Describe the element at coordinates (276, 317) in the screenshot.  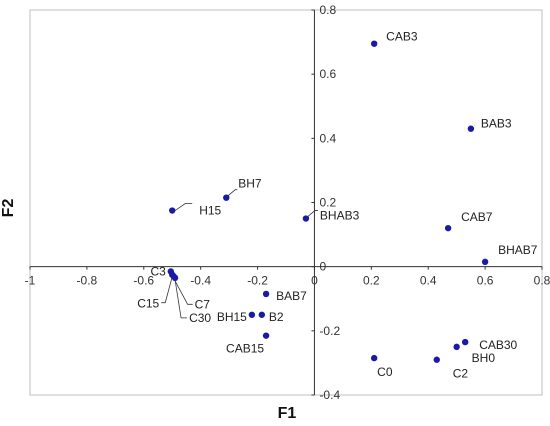
I see `point-label: B2` at that location.